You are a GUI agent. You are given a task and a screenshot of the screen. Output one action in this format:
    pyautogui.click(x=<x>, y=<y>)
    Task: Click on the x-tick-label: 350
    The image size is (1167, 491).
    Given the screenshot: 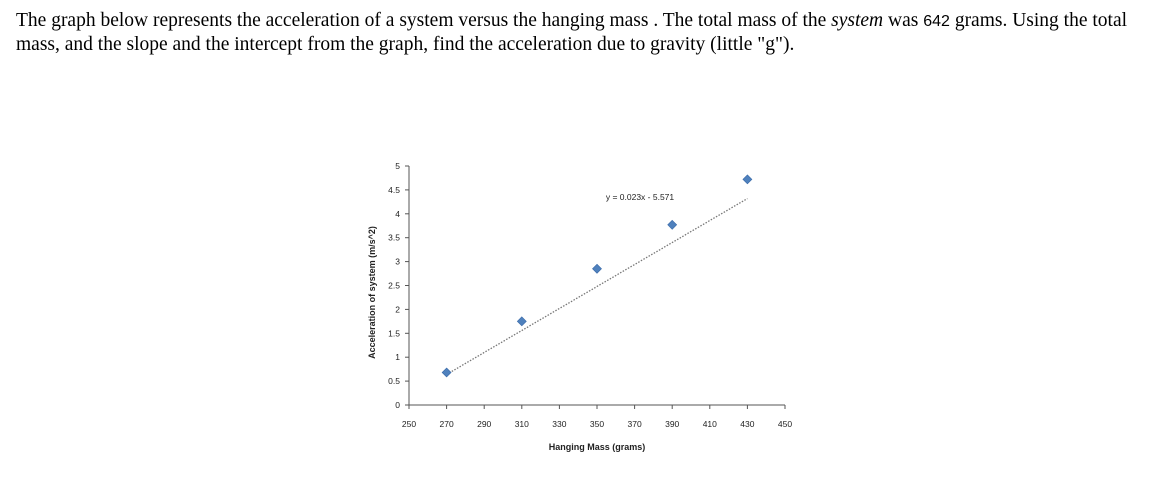 What is the action you would take?
    pyautogui.click(x=597, y=424)
    